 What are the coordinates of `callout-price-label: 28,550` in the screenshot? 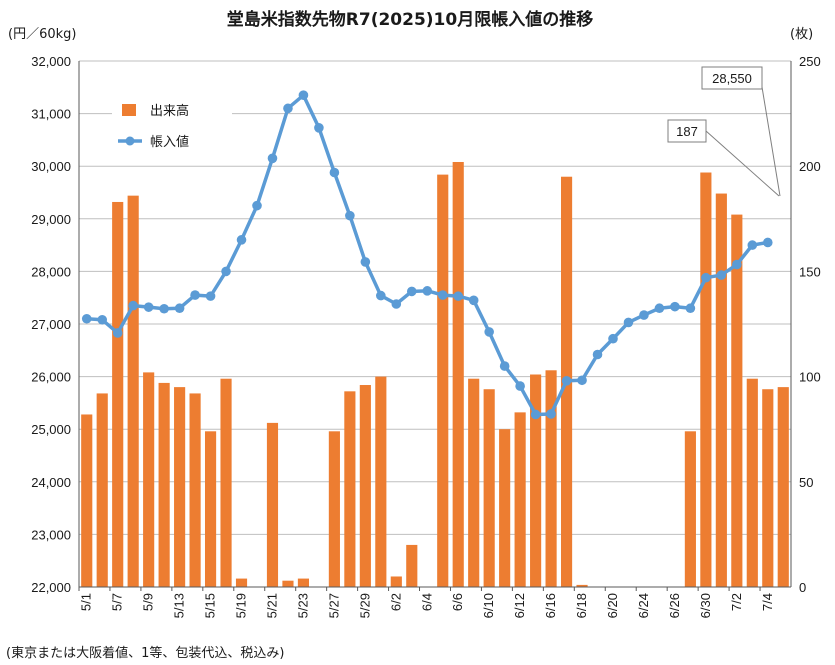 It's located at (732, 78).